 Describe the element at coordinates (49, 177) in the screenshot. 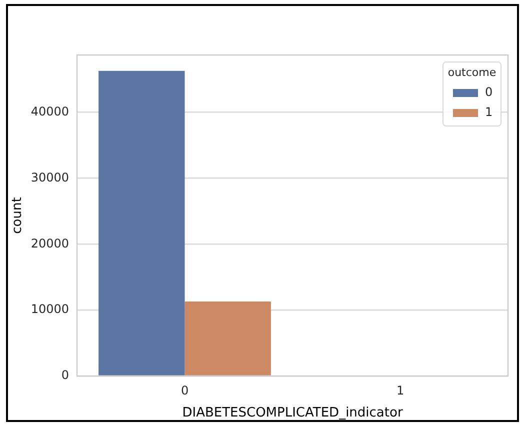

I see `y-tick-label: 30000` at that location.